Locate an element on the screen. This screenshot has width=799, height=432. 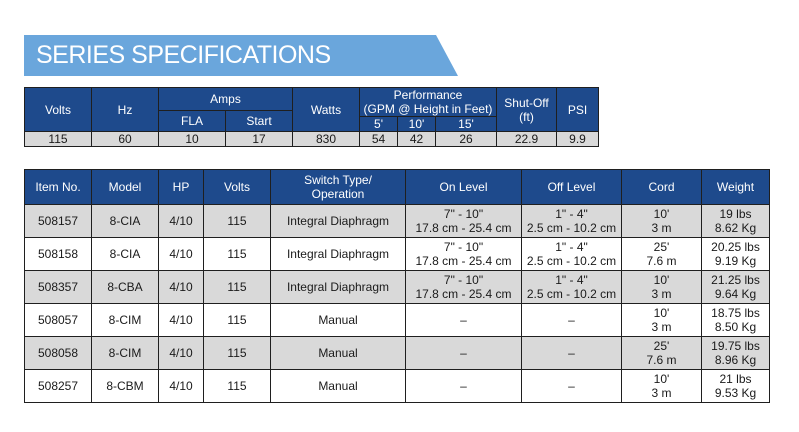
value-gpm-5: 54 is located at coordinates (378, 139).